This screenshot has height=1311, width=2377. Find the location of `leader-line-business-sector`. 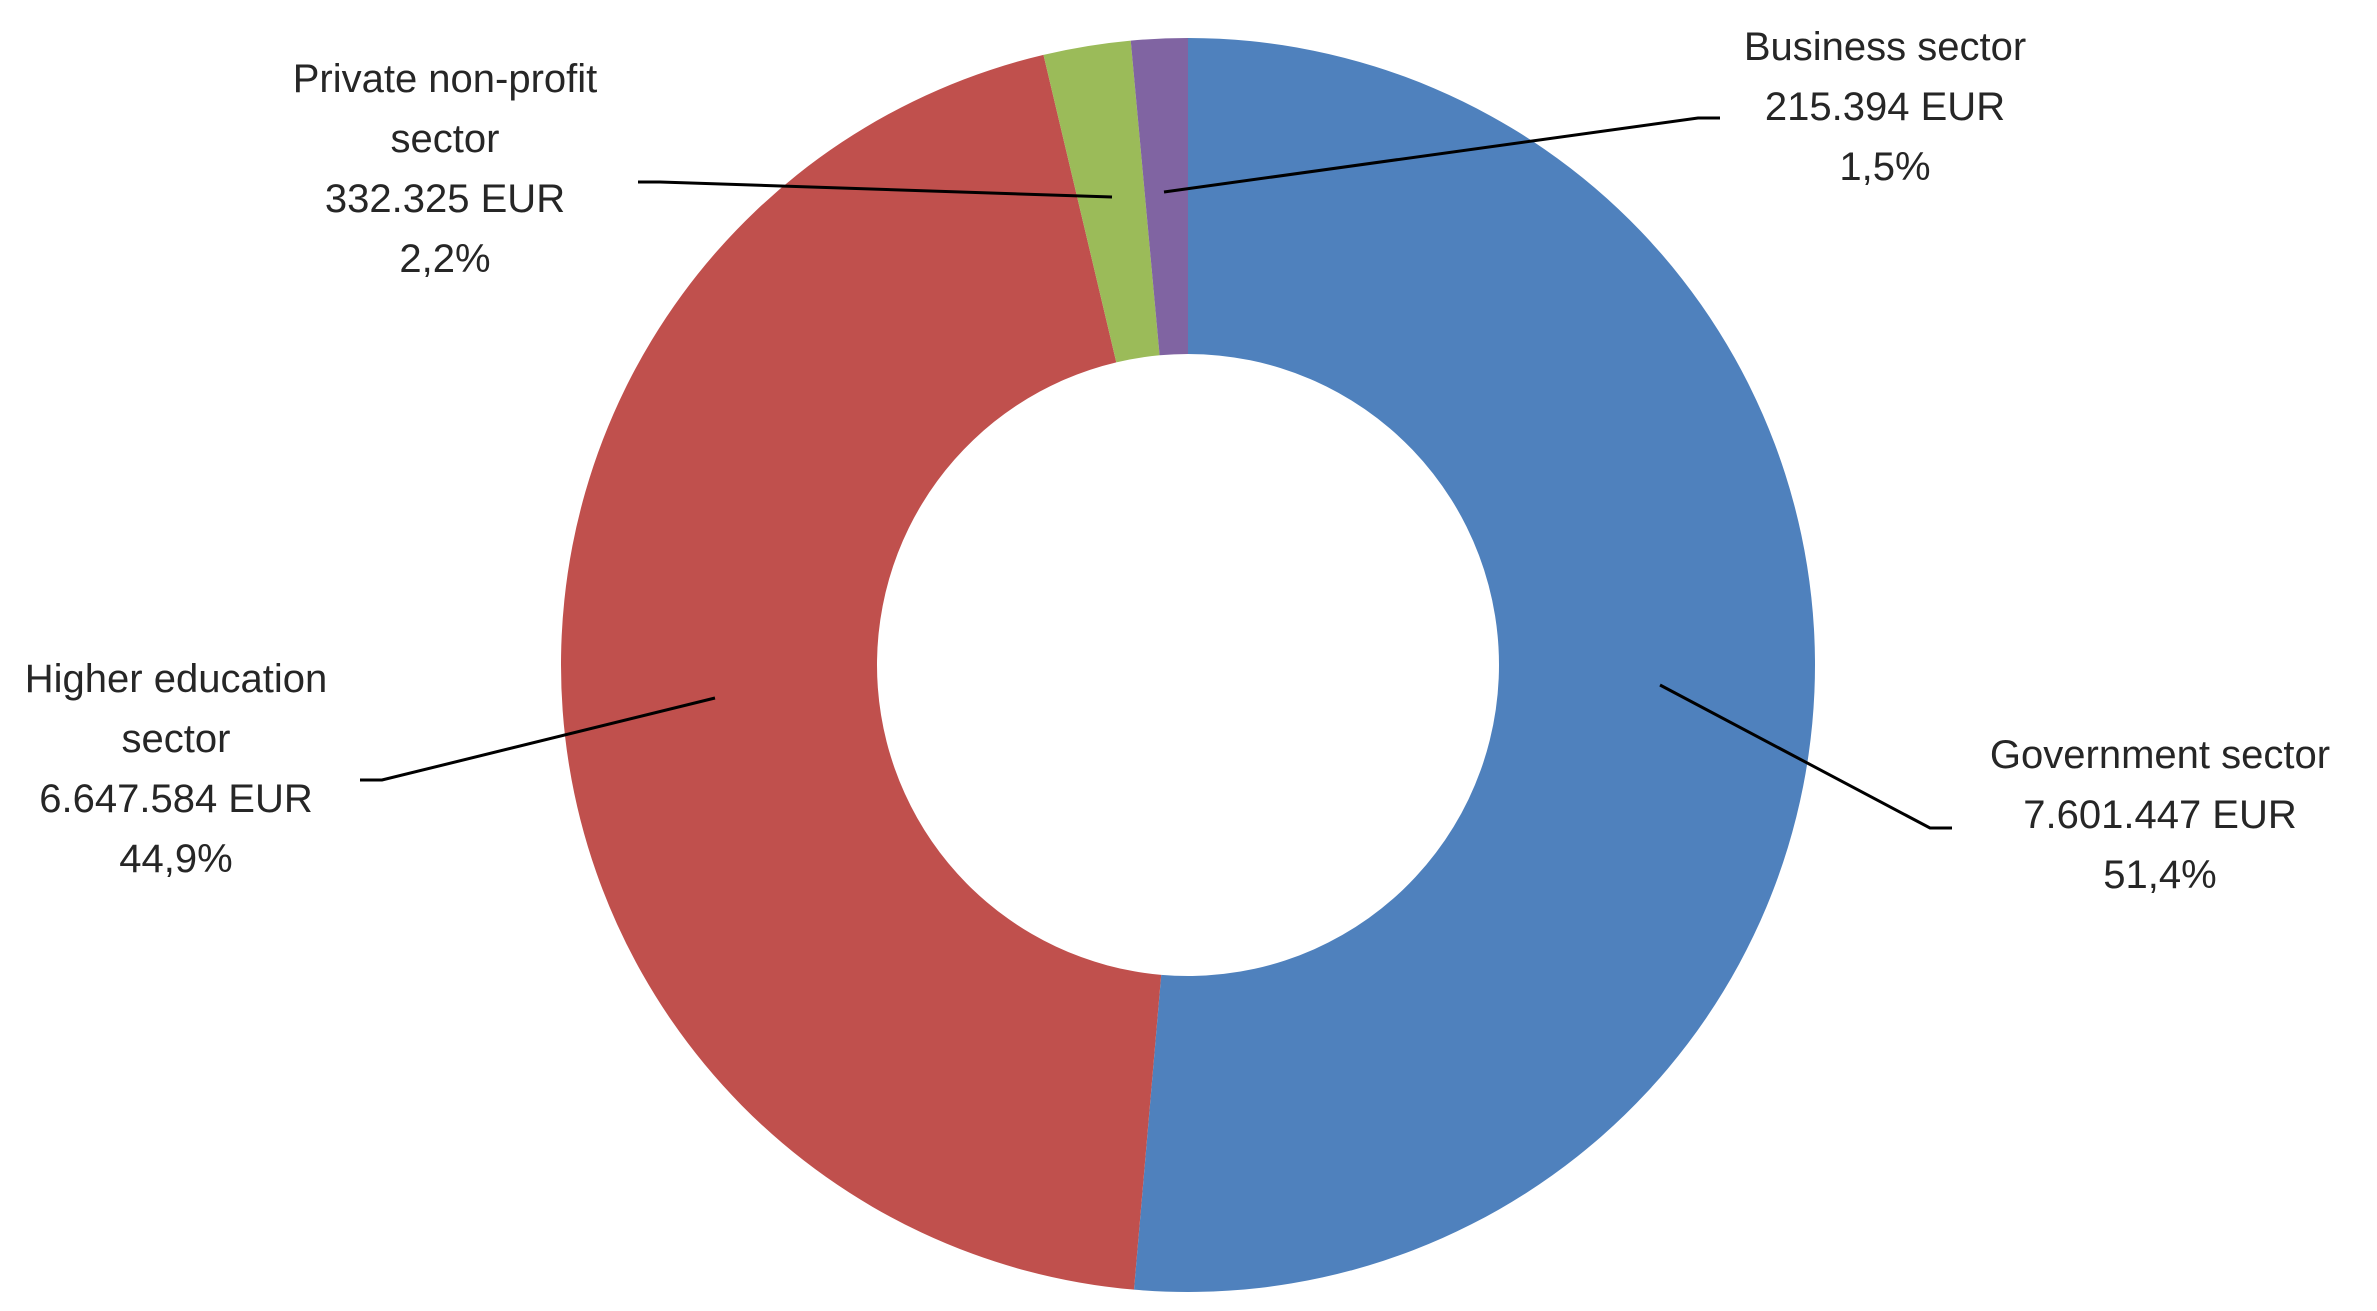

leader-line-business-sector is located at coordinates (1441, 155).